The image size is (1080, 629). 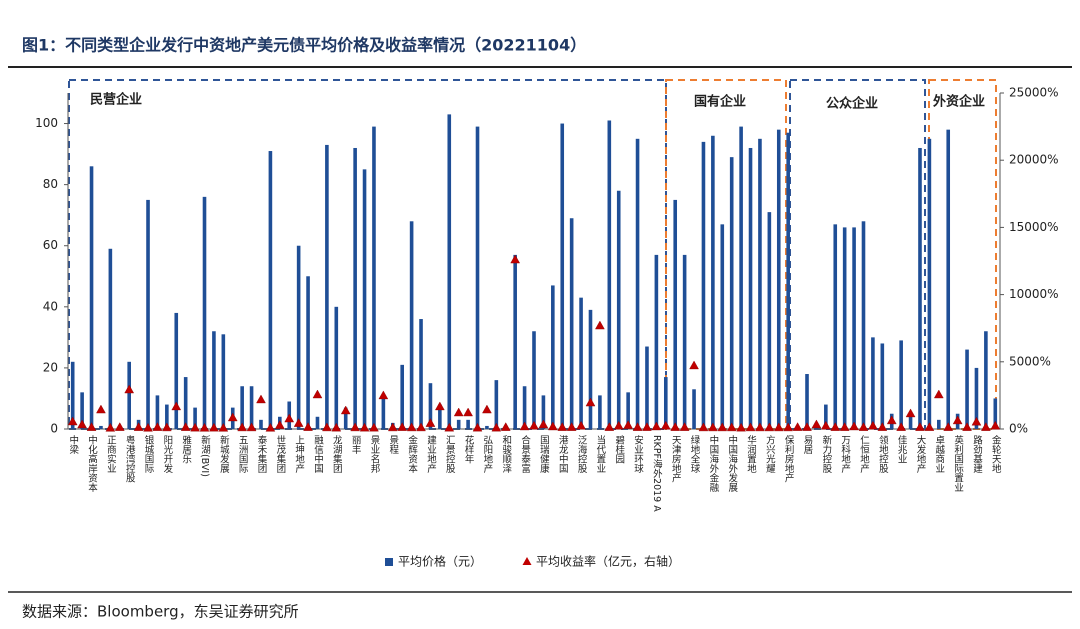 I want to click on group-label: 公众企业, so click(x=852, y=104).